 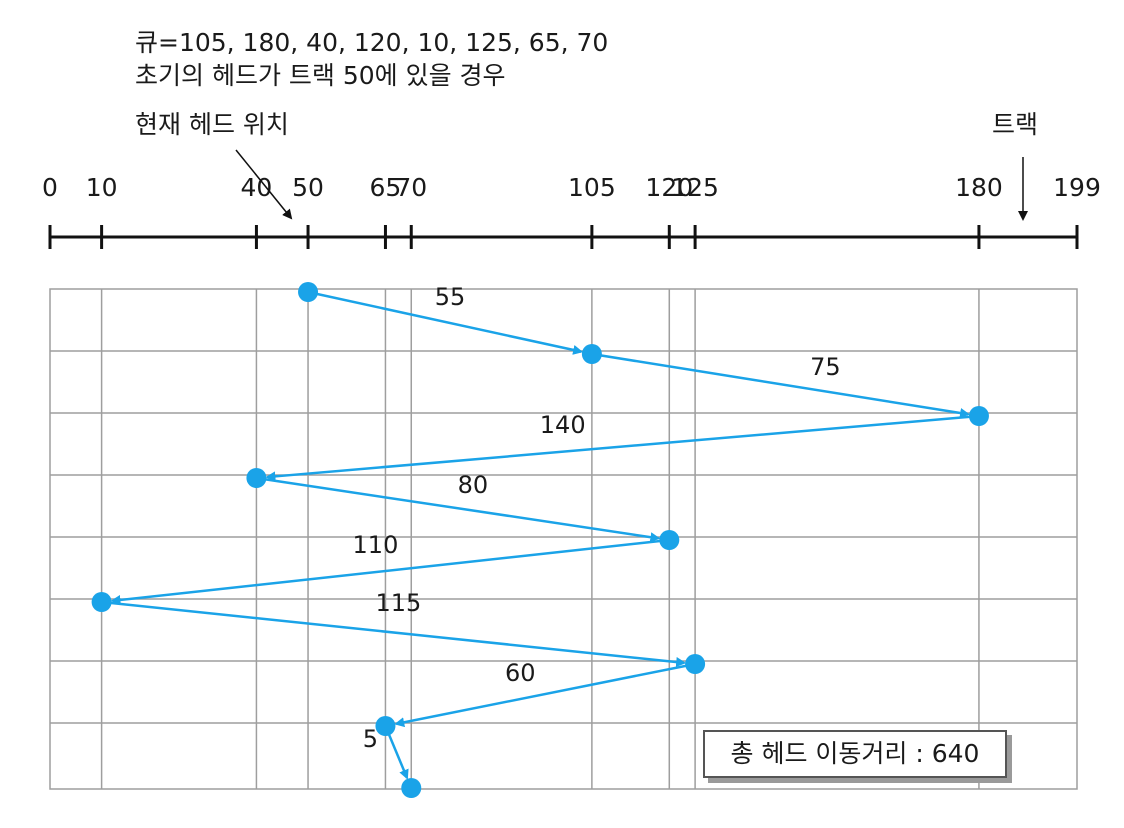 I want to click on distance-label: 110, so click(x=376, y=545).